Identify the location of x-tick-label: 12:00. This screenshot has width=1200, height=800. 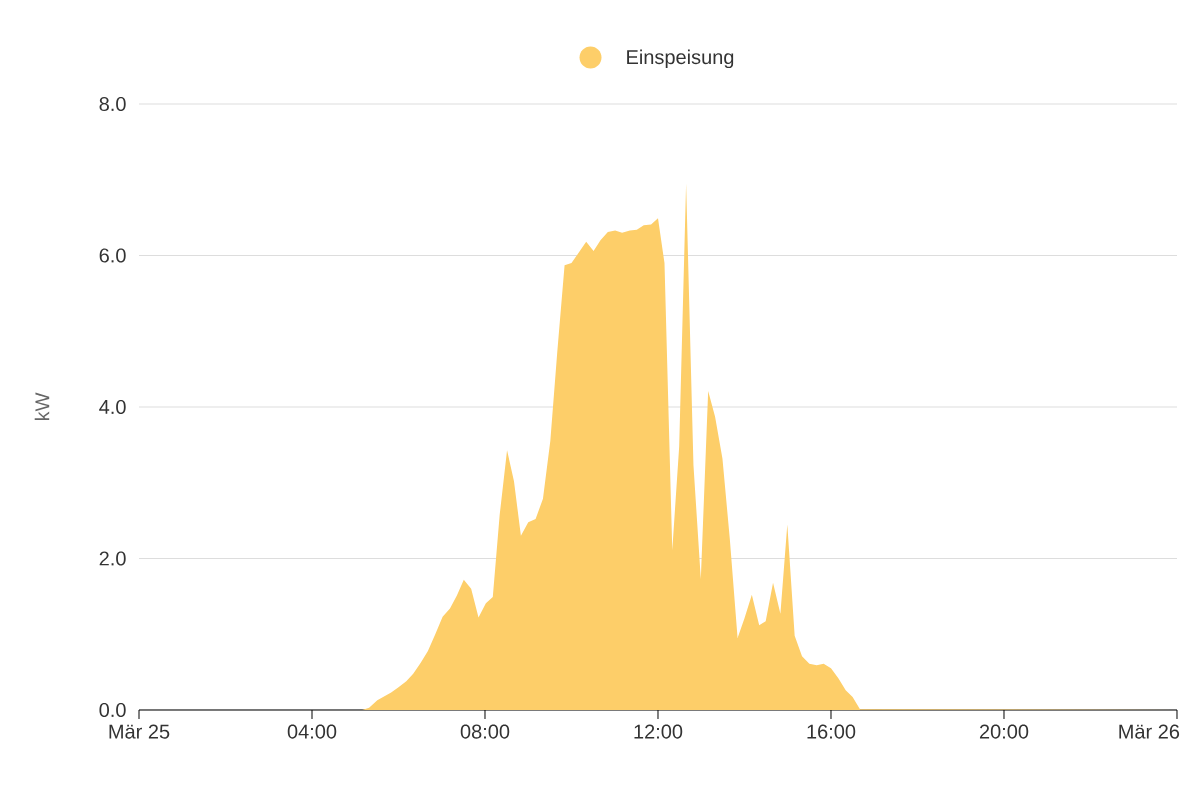
(658, 731).